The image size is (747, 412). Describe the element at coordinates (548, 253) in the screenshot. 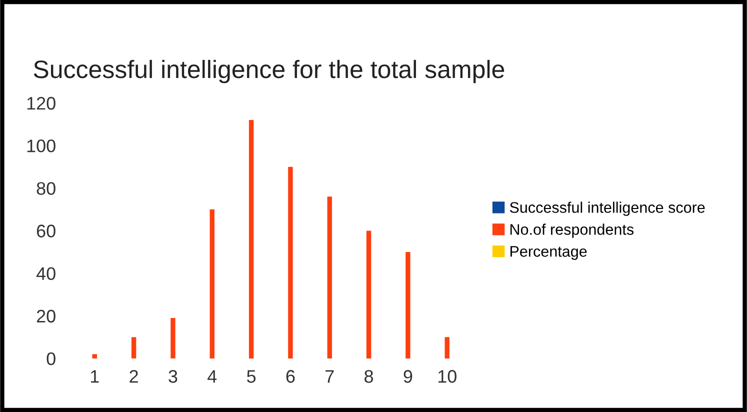

I see `legend-label: Percentage` at that location.